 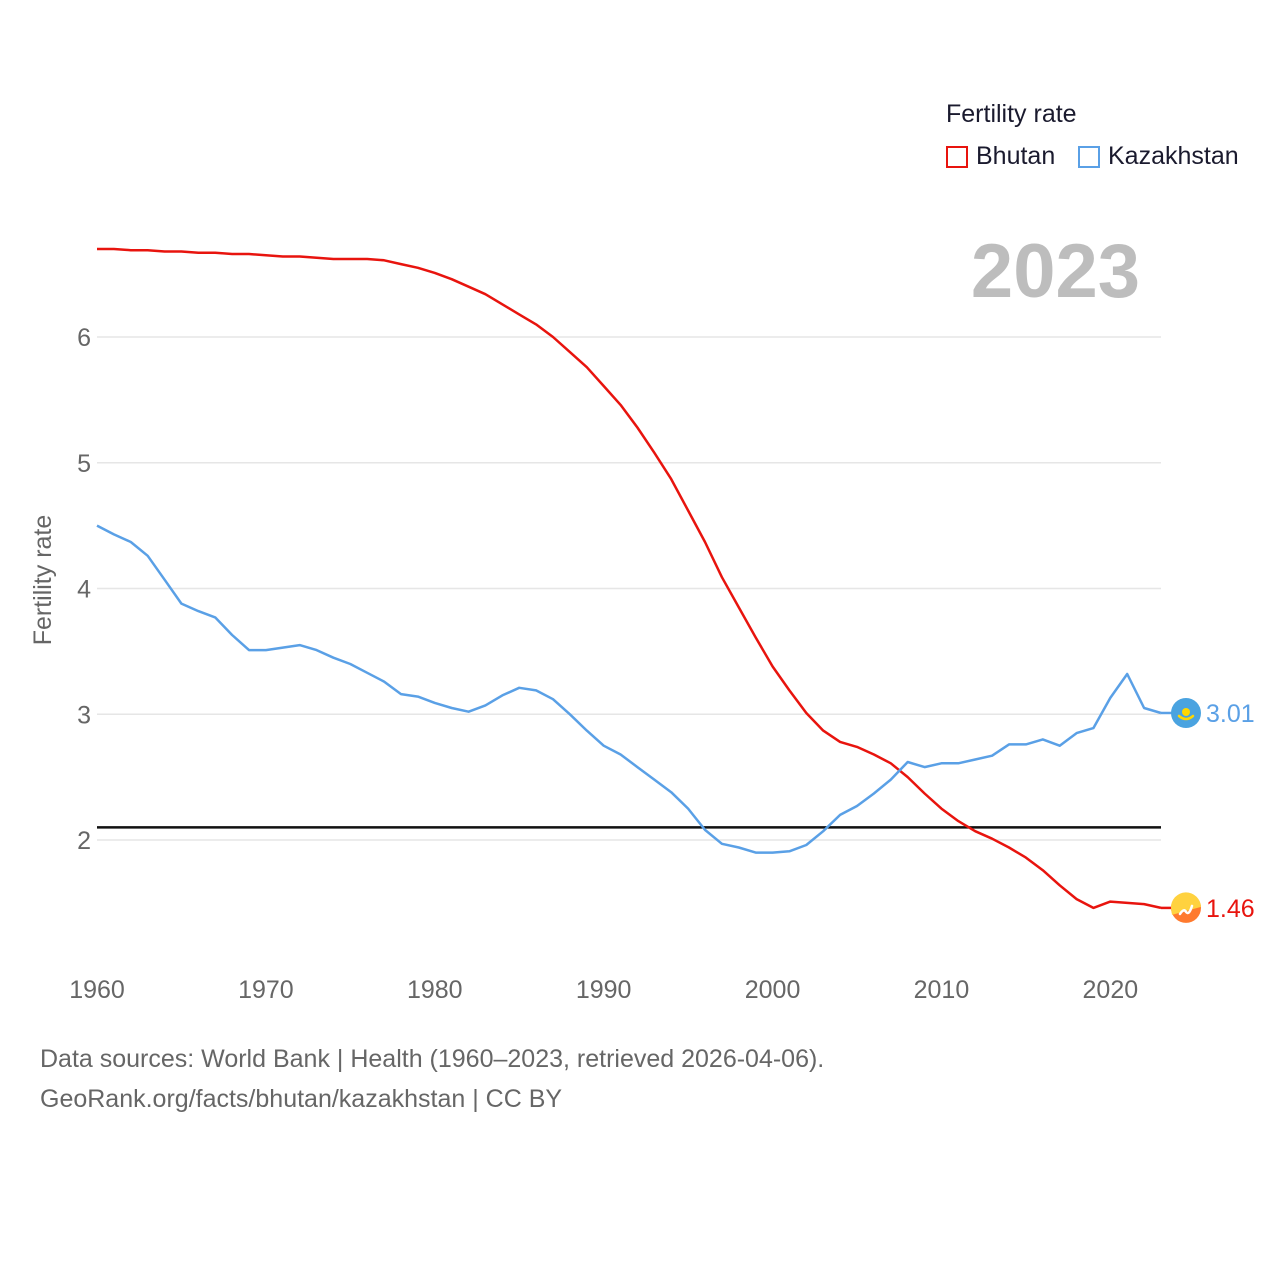 I want to click on legend-swatch-kazakhstan, so click(x=1089, y=156).